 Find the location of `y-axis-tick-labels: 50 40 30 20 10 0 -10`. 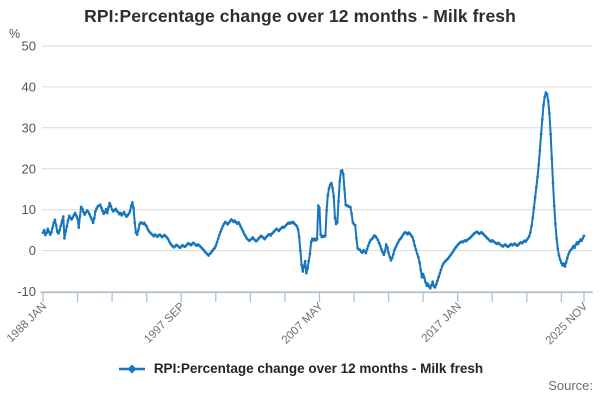

y-axis-tick-labels: 50 40 30 20 10 0 -10 is located at coordinates (26, 169).